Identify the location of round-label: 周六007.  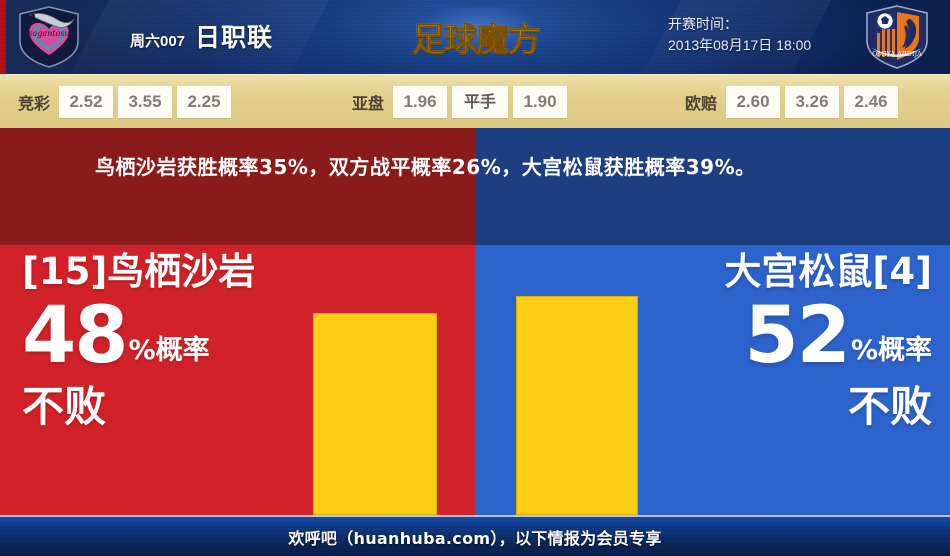
(158, 41).